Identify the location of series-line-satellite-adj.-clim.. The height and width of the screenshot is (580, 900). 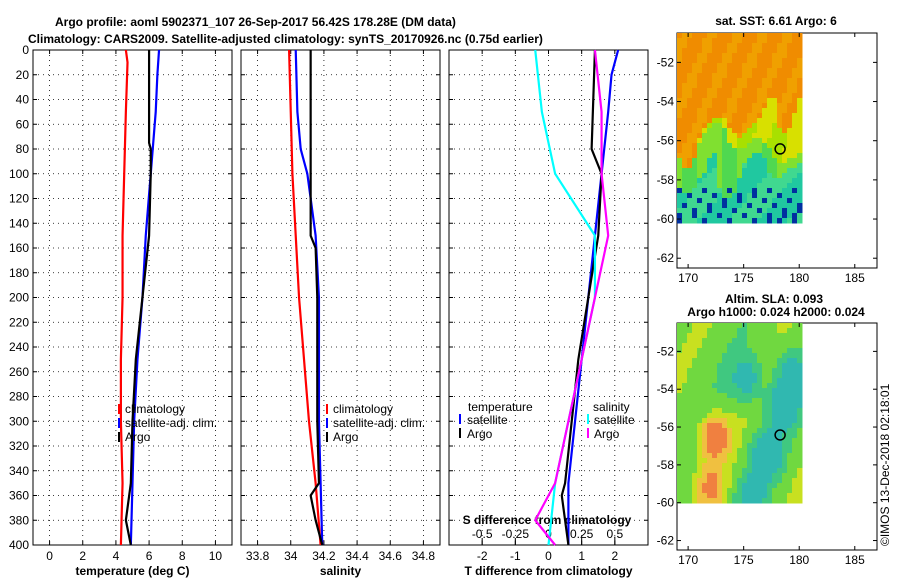
(145, 297).